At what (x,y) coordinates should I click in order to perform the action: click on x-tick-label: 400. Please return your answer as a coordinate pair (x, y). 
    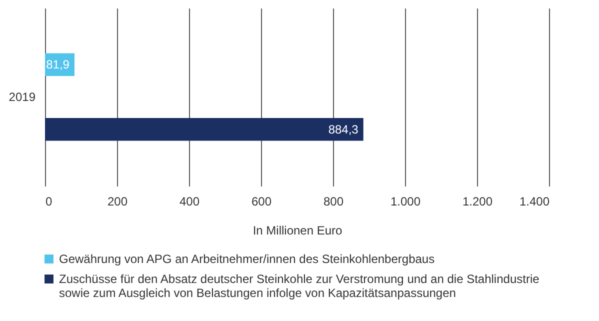
    Looking at the image, I should click on (189, 201).